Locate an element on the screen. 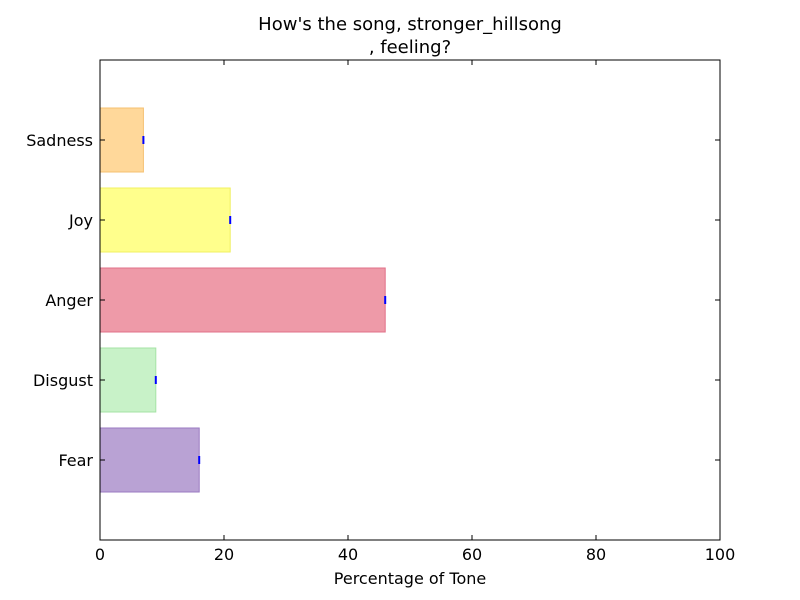  bar-joy is located at coordinates (165, 220).